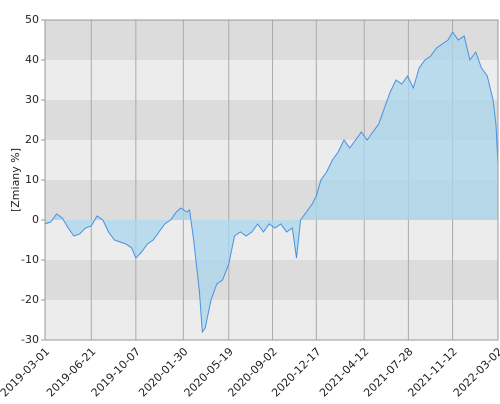  Describe the element at coordinates (15, 180) in the screenshot. I see `y-axis-title: [Zmiany %]` at that location.